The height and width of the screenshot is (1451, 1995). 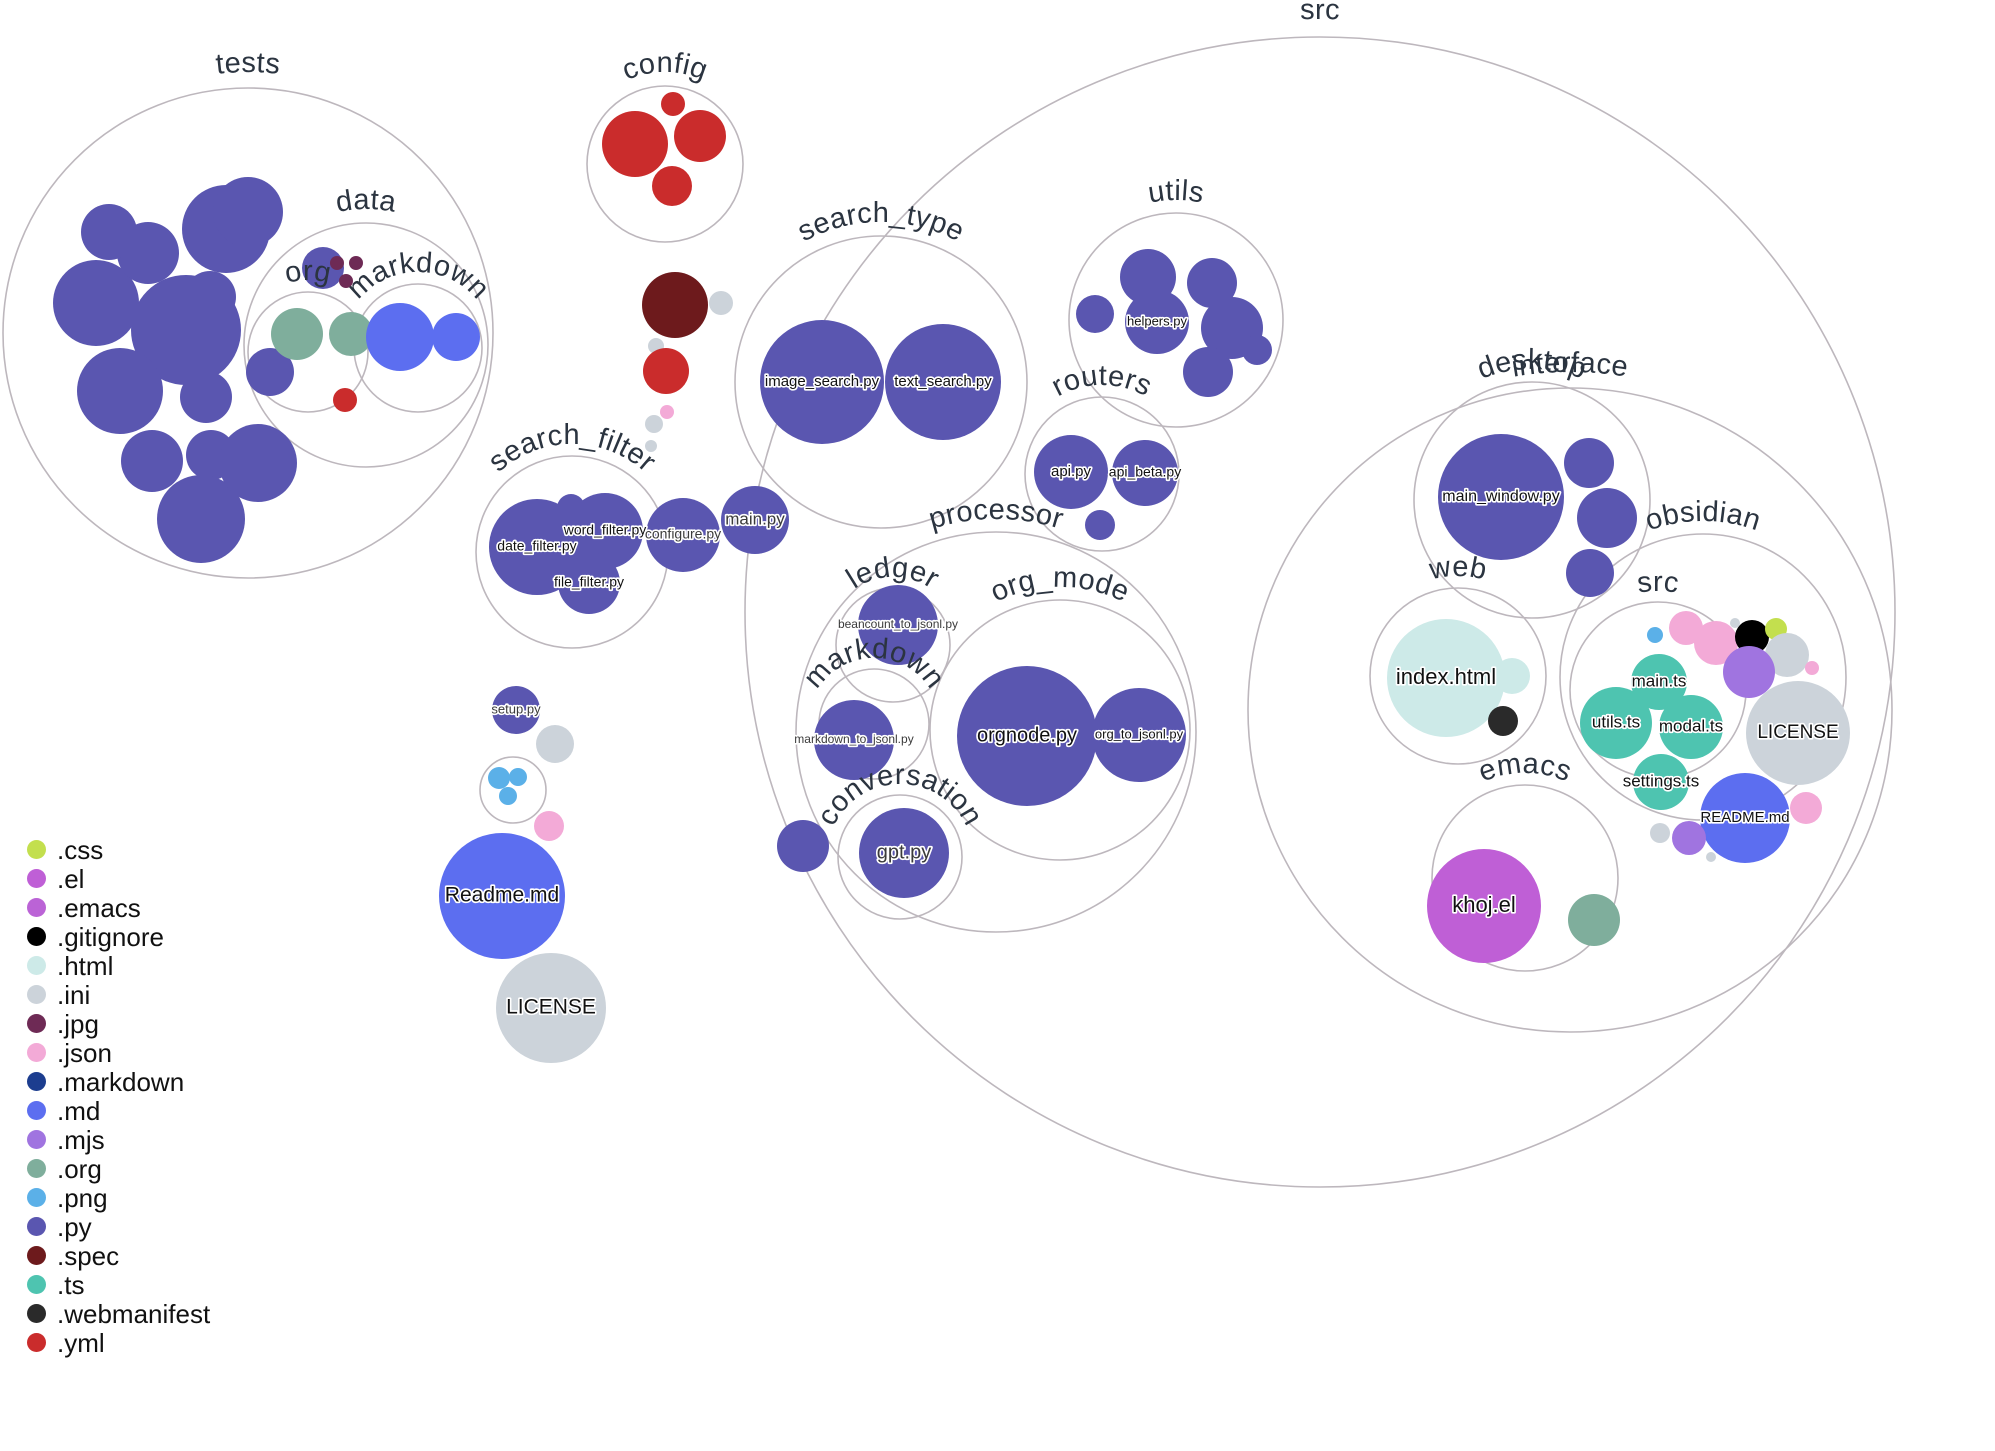 I want to click on file-circle-beancount_to_jsonl.py, so click(x=898, y=625).